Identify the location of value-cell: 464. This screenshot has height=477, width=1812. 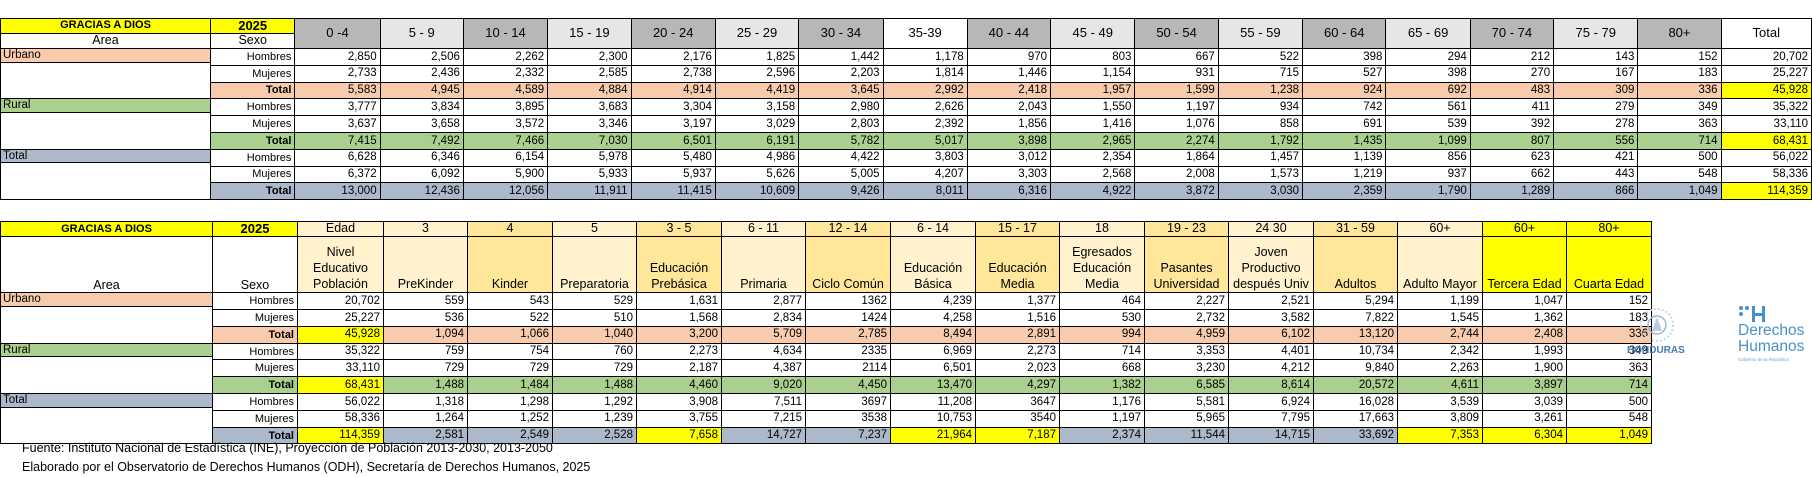
(1102, 301).